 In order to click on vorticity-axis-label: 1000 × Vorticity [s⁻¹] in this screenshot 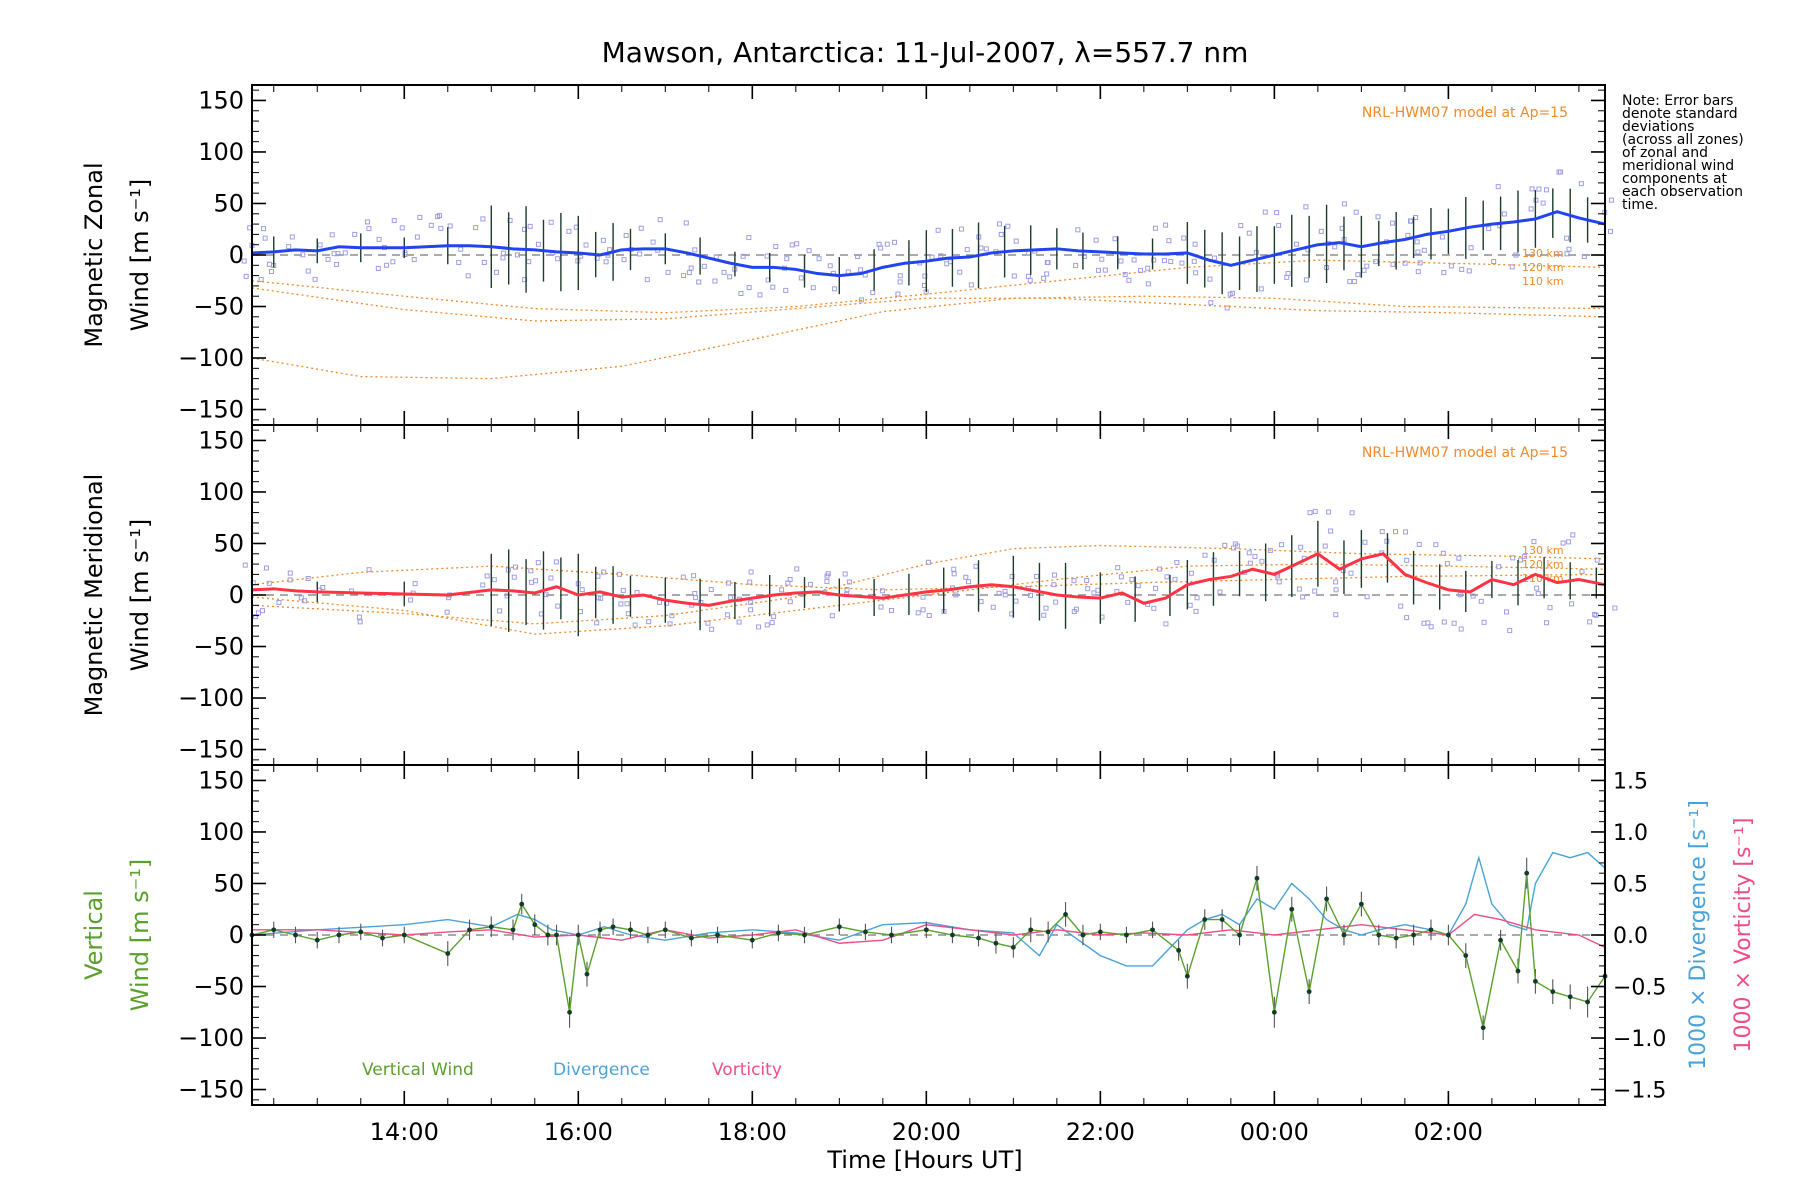, I will do `click(1743, 935)`.